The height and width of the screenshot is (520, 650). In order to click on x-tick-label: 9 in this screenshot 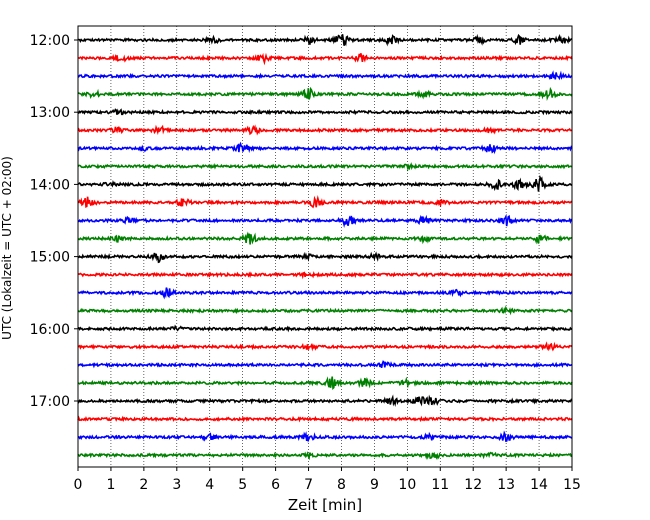, I will do `click(374, 485)`.